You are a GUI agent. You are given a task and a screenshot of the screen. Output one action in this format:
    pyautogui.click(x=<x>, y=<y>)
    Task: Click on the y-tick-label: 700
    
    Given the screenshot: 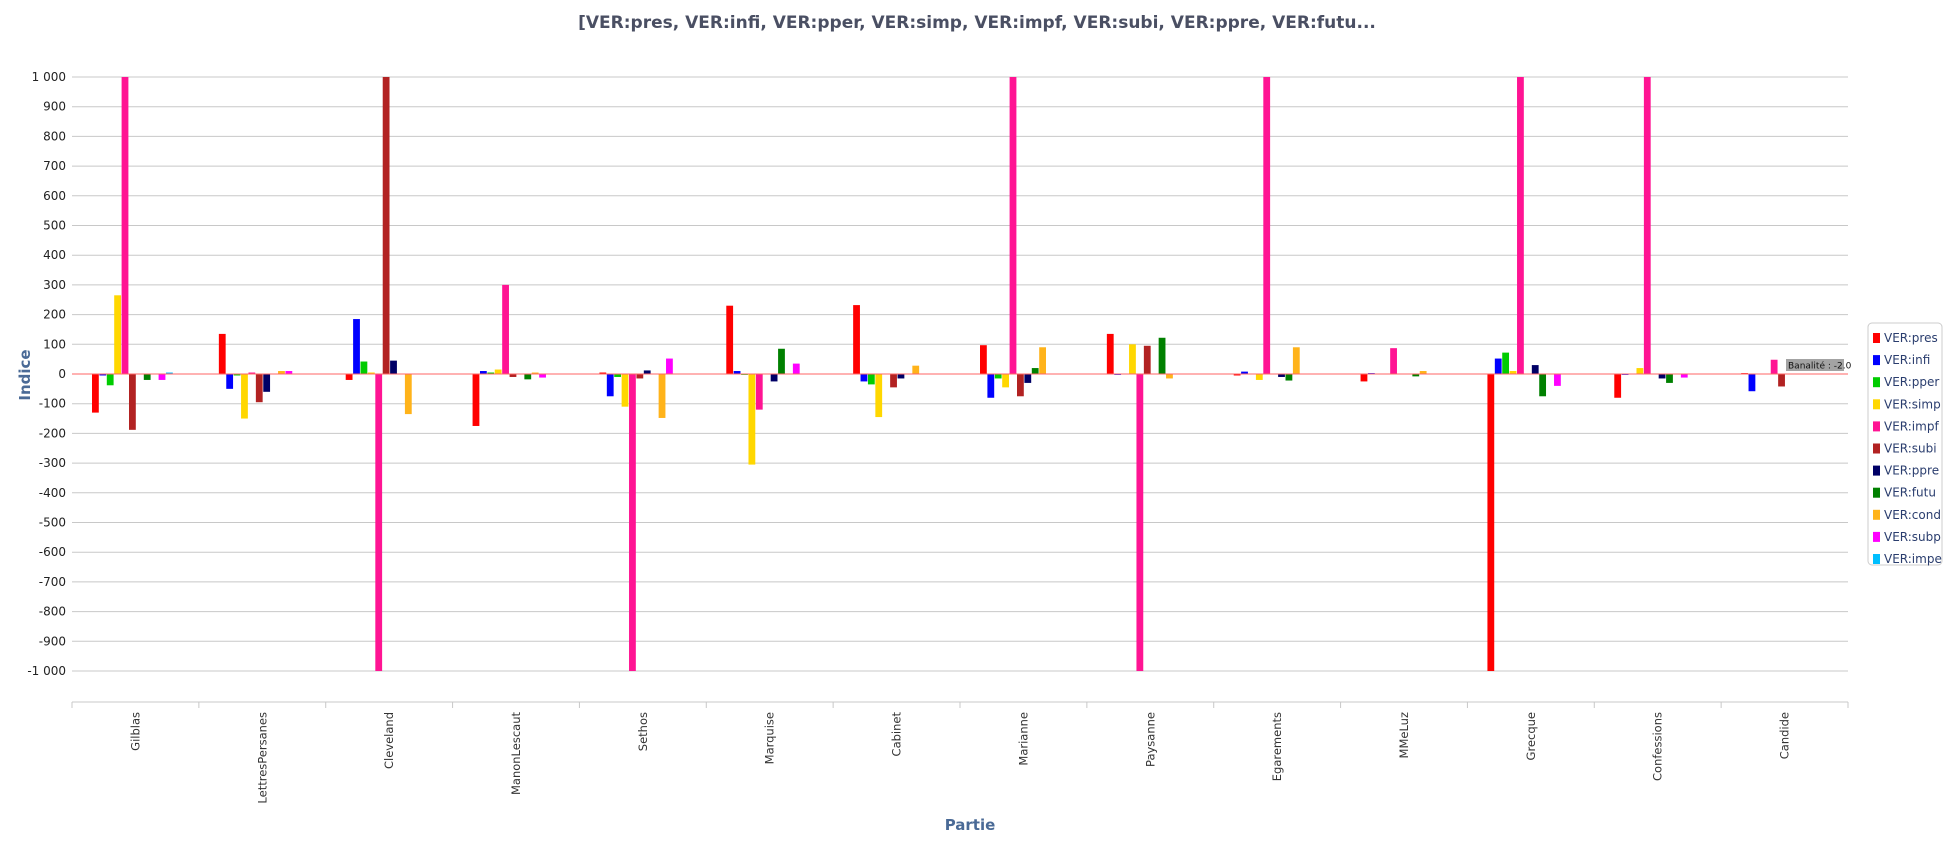 What is the action you would take?
    pyautogui.click(x=54, y=166)
    